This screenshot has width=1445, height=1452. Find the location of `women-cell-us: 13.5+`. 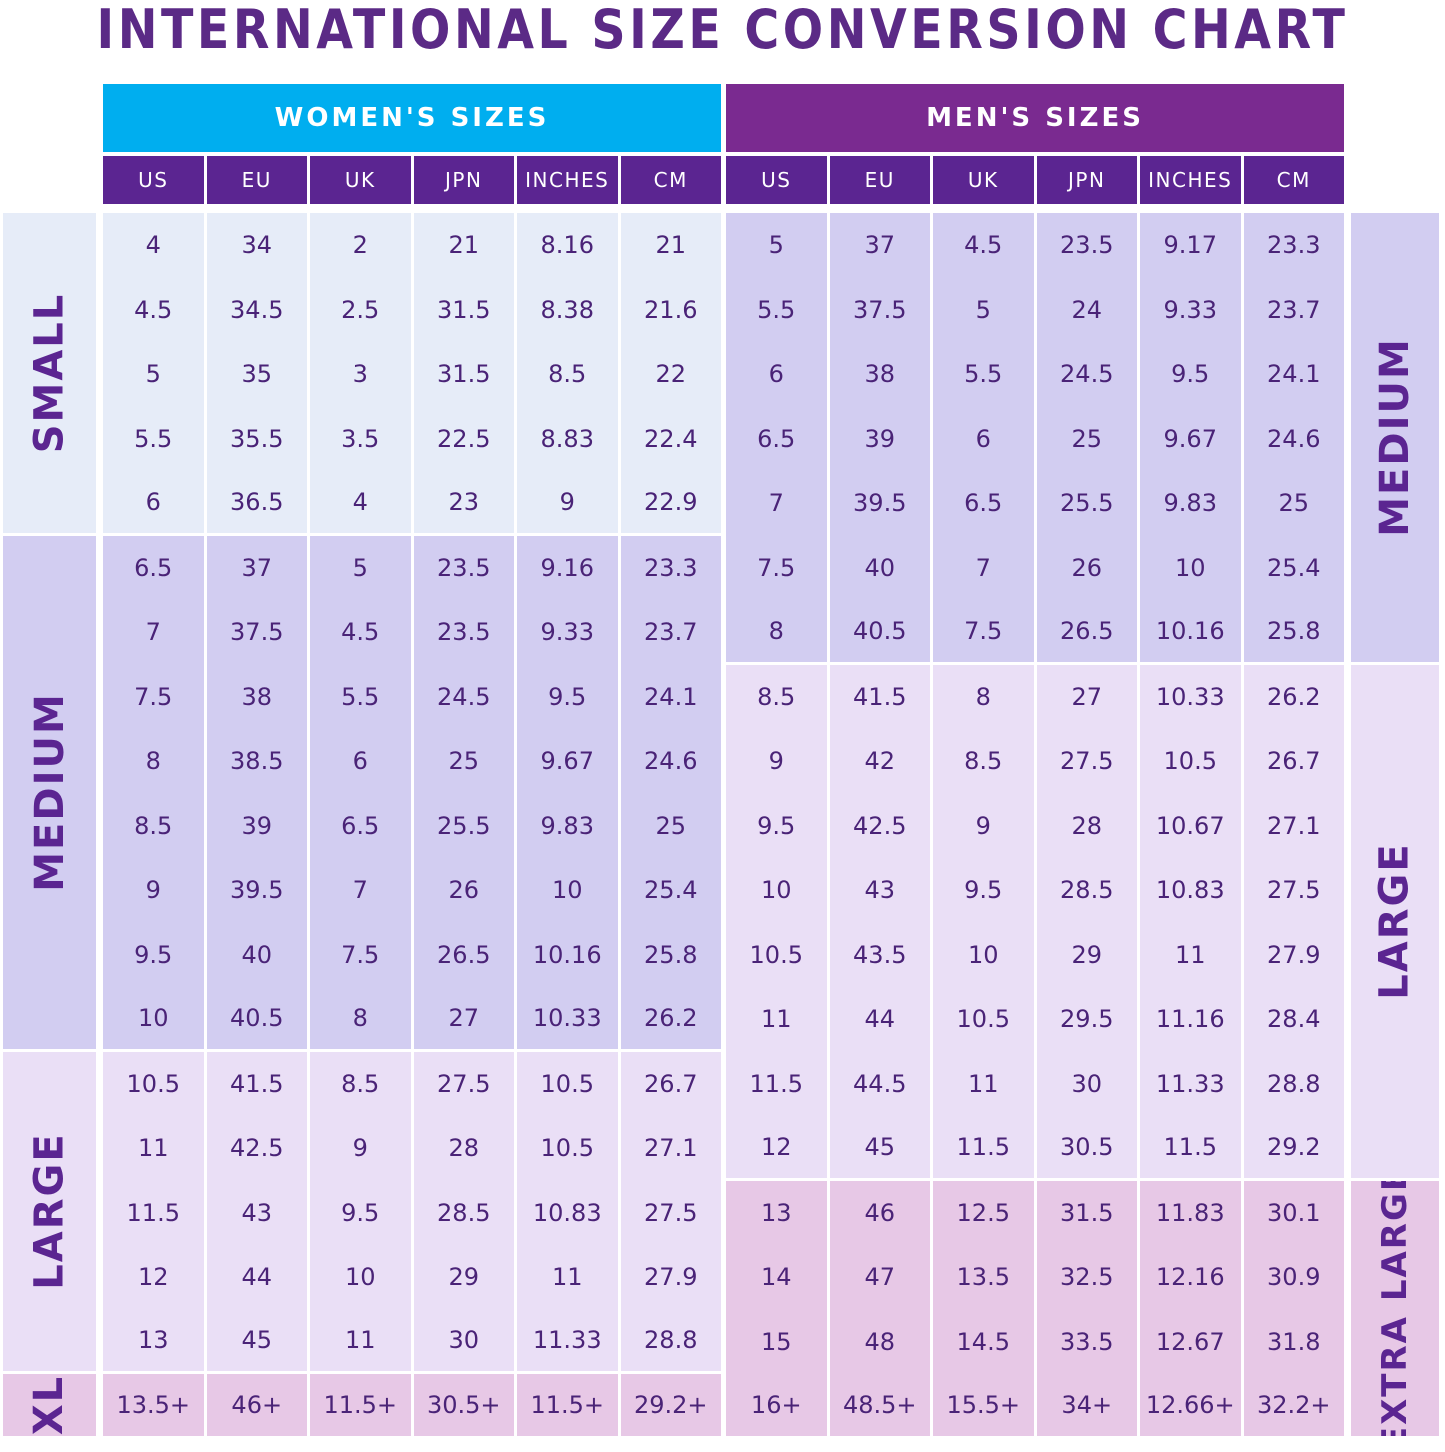

women-cell-us: 13.5+ is located at coordinates (153, 1405).